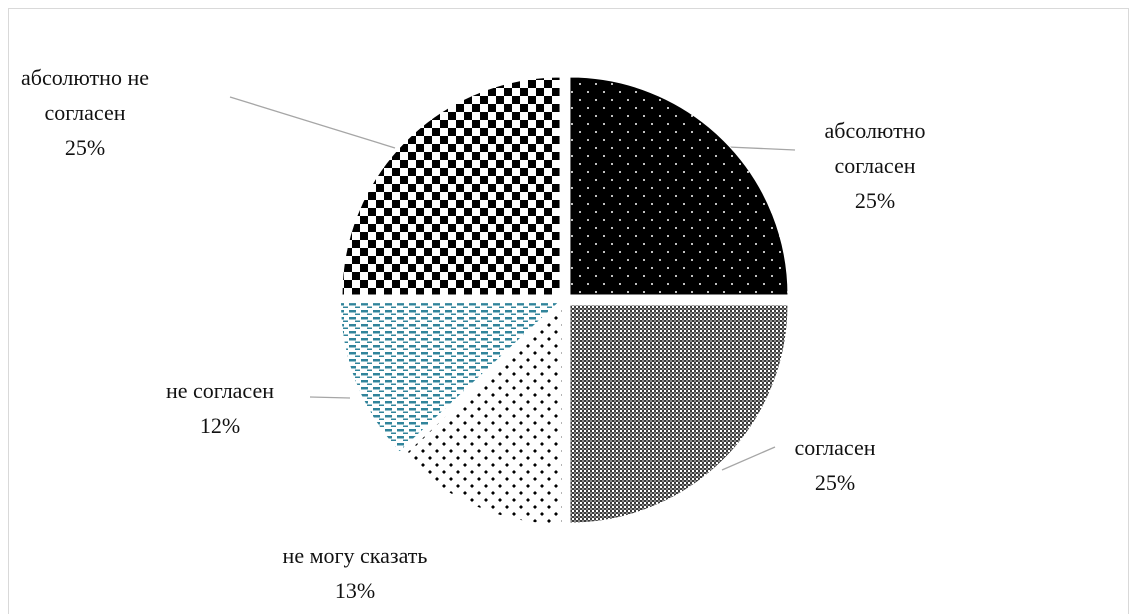  I want to click on category-label: согласен, so click(835, 447).